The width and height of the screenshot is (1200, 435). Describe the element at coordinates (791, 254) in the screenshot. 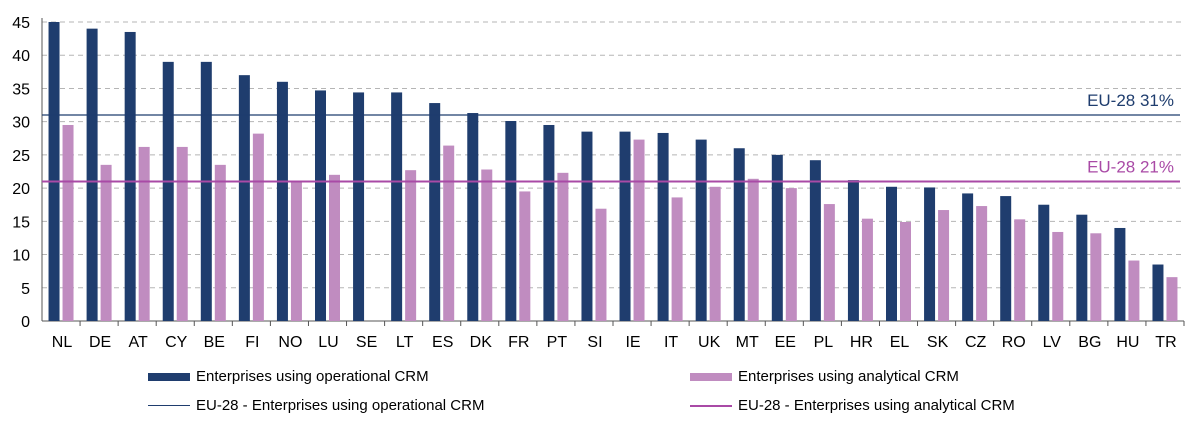

I see `bar-analytical-EE` at that location.